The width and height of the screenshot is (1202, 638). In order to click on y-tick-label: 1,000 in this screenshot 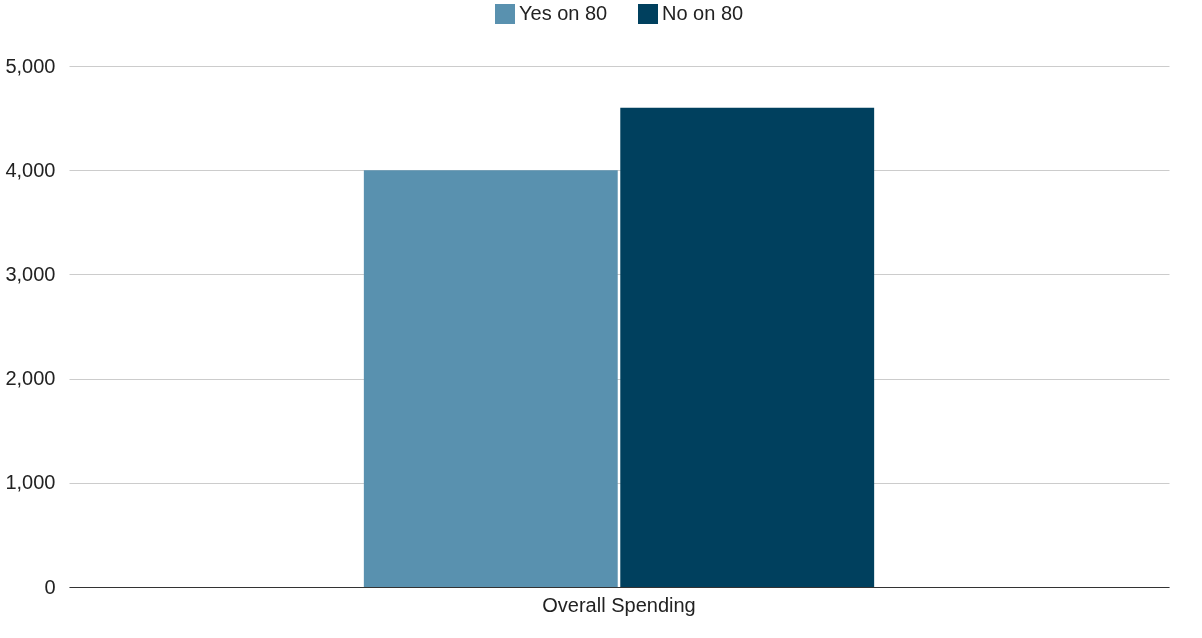, I will do `click(30, 482)`.